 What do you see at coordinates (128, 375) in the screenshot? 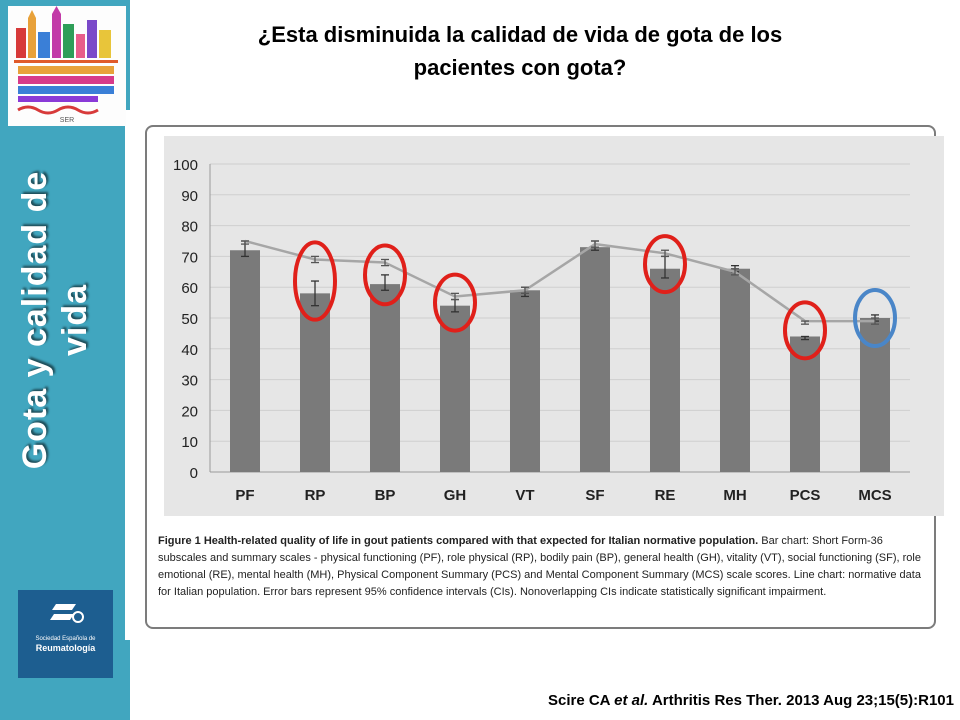
I see `sidebar-divider` at bounding box center [128, 375].